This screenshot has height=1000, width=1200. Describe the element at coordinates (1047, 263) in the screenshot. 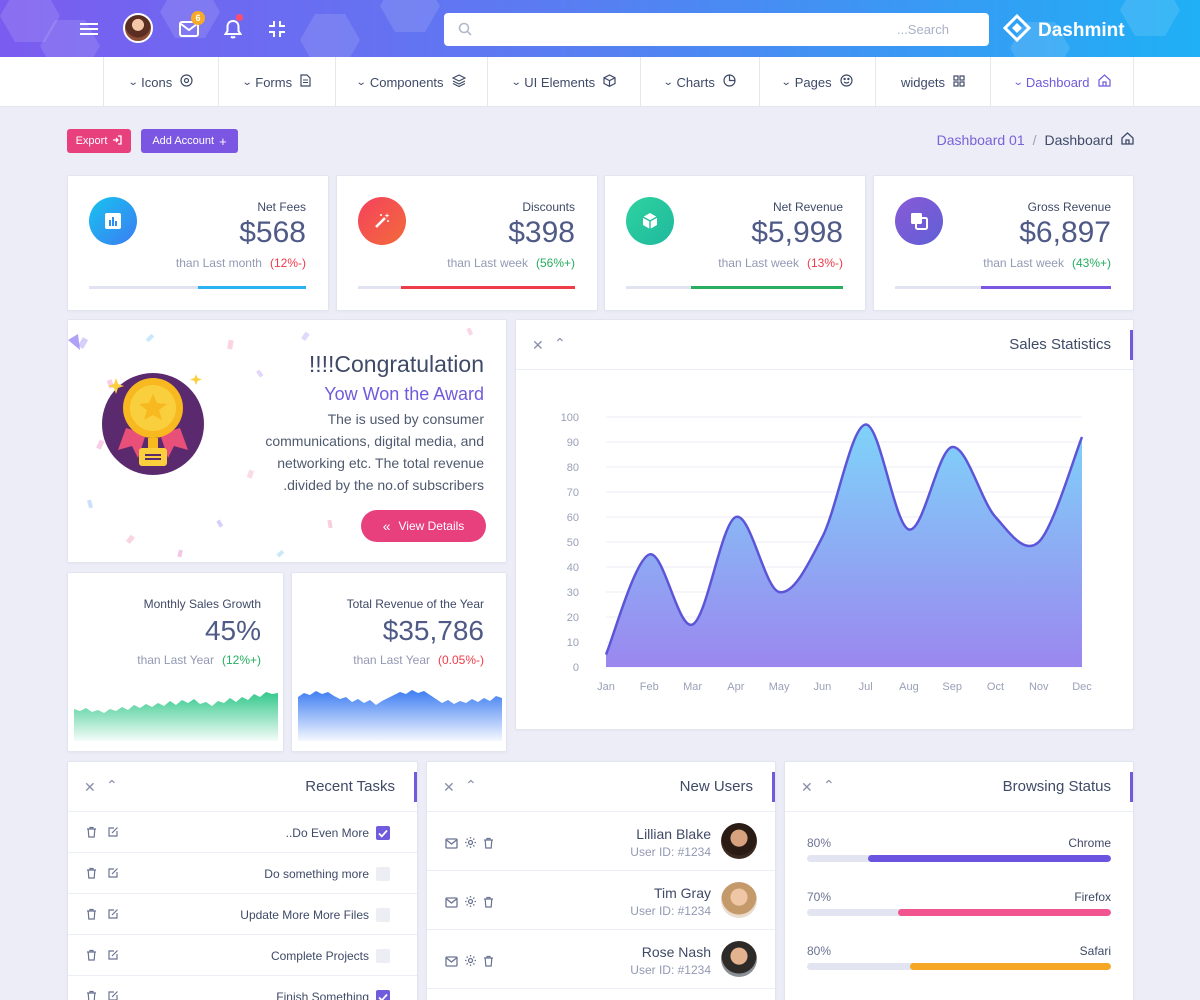

I see `stat-compare: than Last week (43%+)` at that location.